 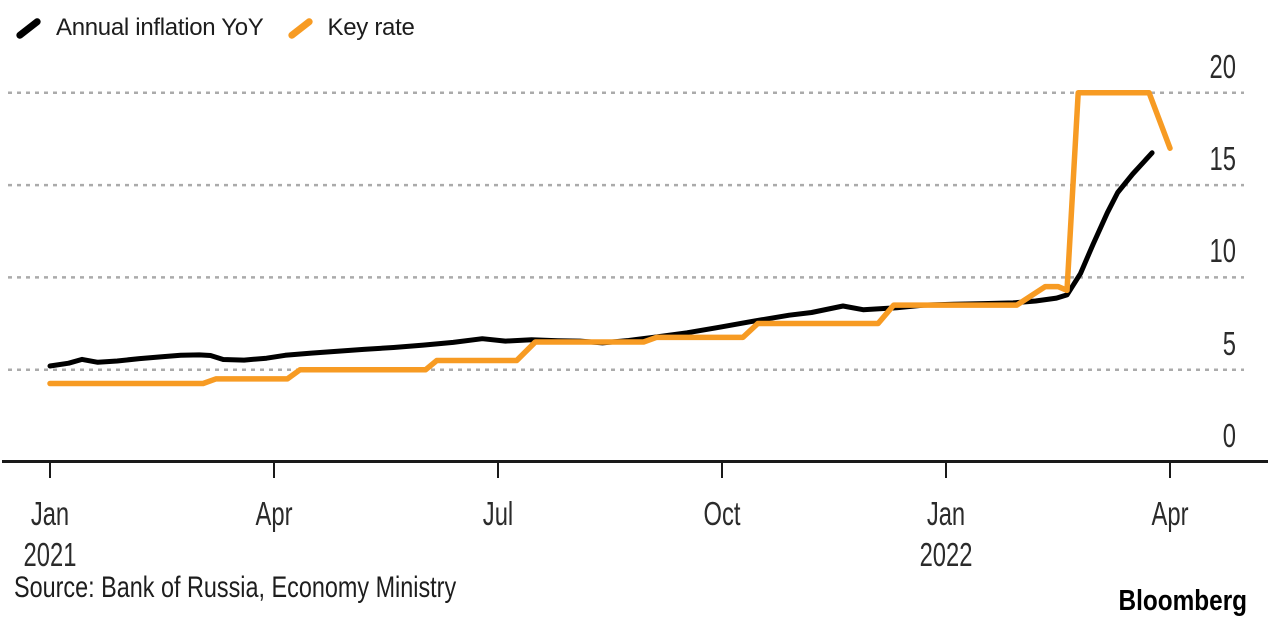 I want to click on y-axis-label-5: 5, so click(x=1229, y=343).